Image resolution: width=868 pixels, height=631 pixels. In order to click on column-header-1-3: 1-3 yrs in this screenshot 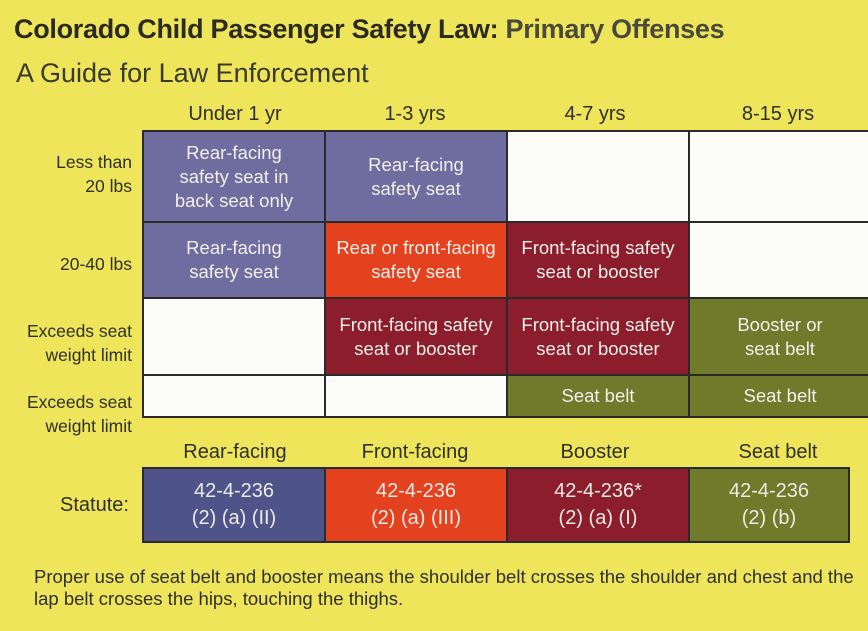, I will do `click(415, 114)`.